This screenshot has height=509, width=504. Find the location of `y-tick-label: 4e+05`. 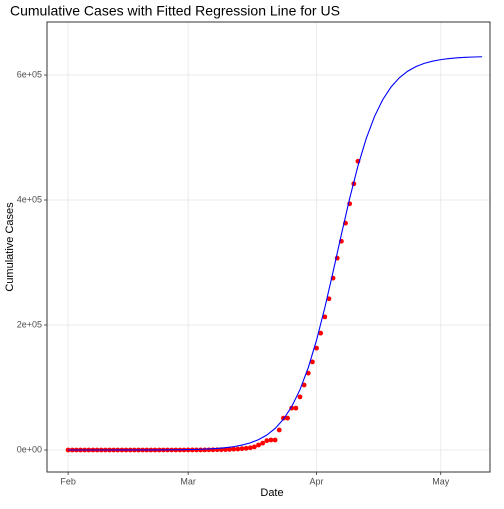

y-tick-label: 4e+05 is located at coordinates (29, 199).